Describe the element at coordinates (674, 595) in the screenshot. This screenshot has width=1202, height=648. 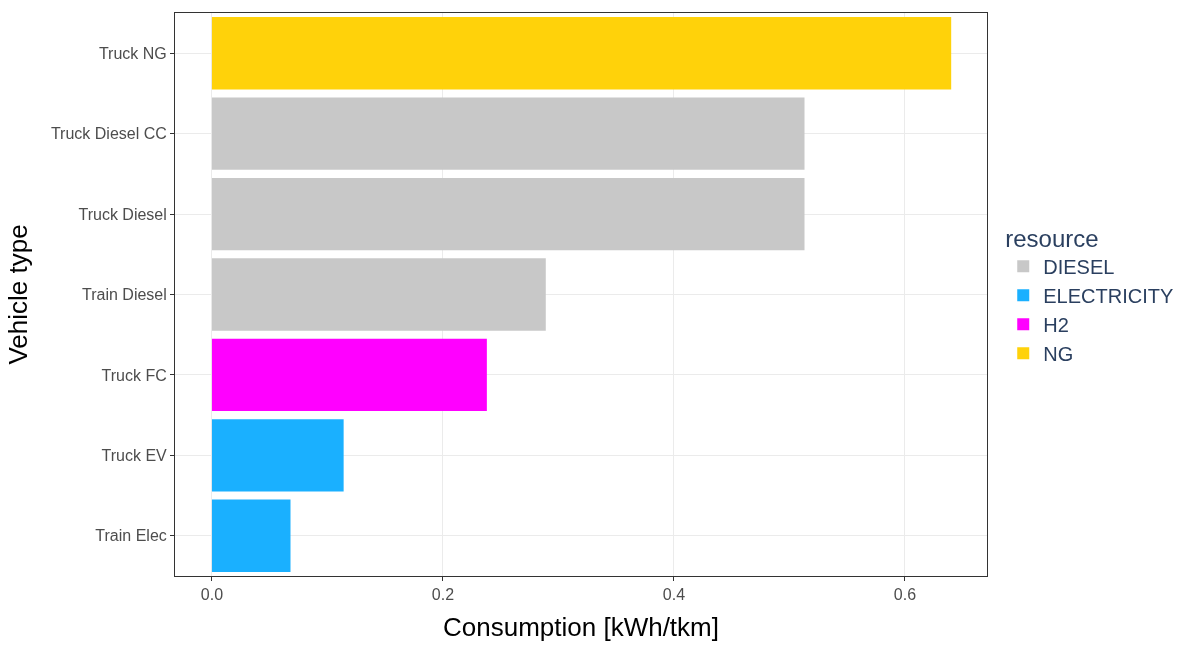
I see `x-tick-label: 0.4` at that location.